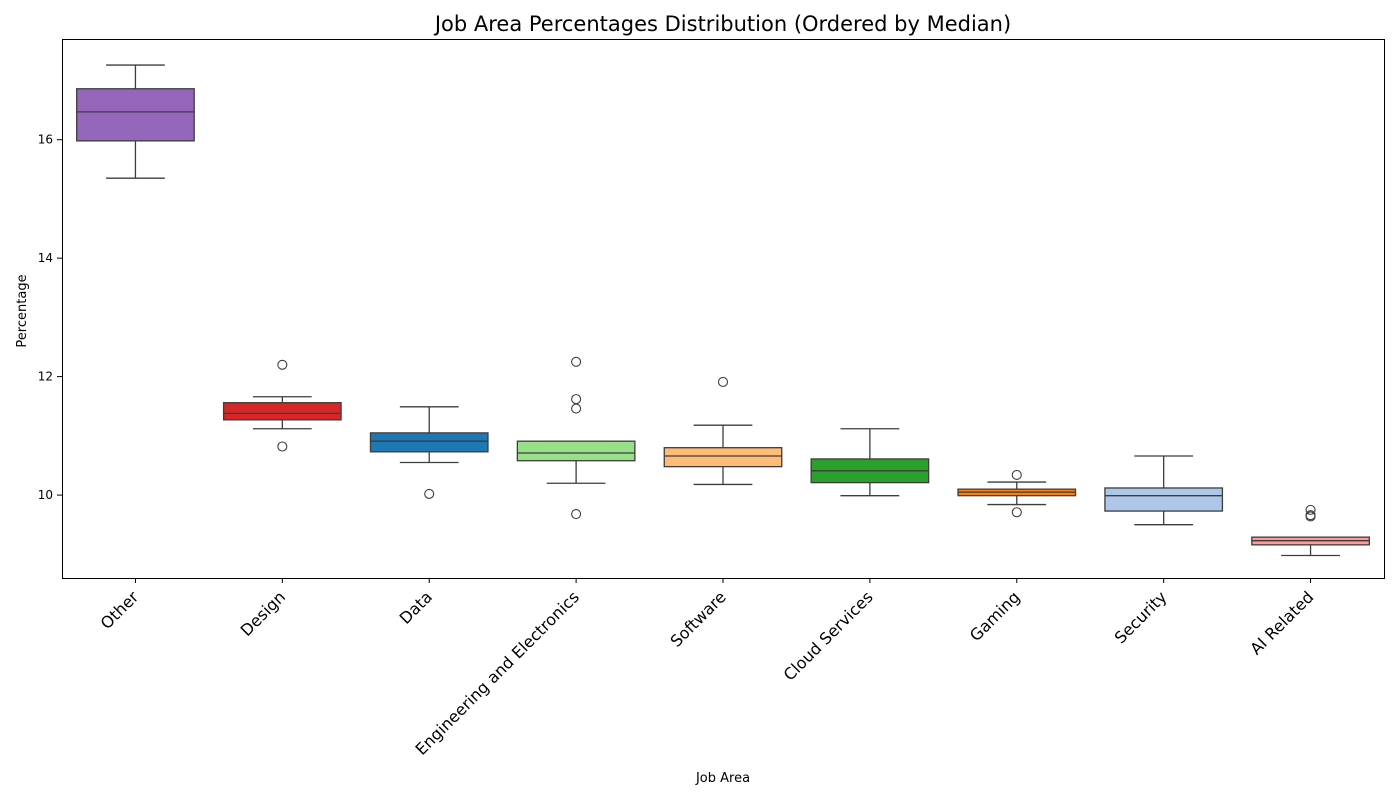  Describe the element at coordinates (263, 613) in the screenshot. I see `x-tick-label: Design` at that location.